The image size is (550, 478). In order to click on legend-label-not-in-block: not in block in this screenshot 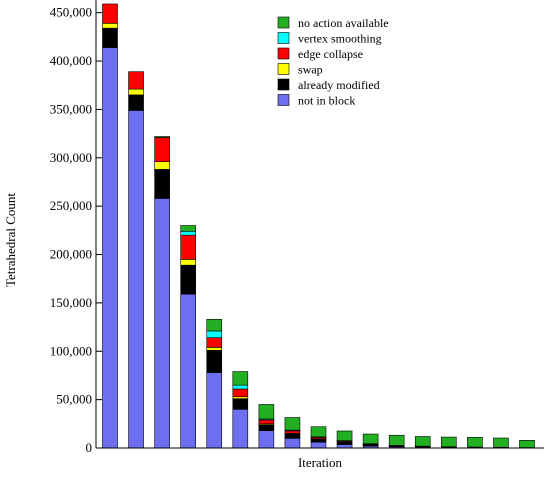, I will do `click(326, 101)`.